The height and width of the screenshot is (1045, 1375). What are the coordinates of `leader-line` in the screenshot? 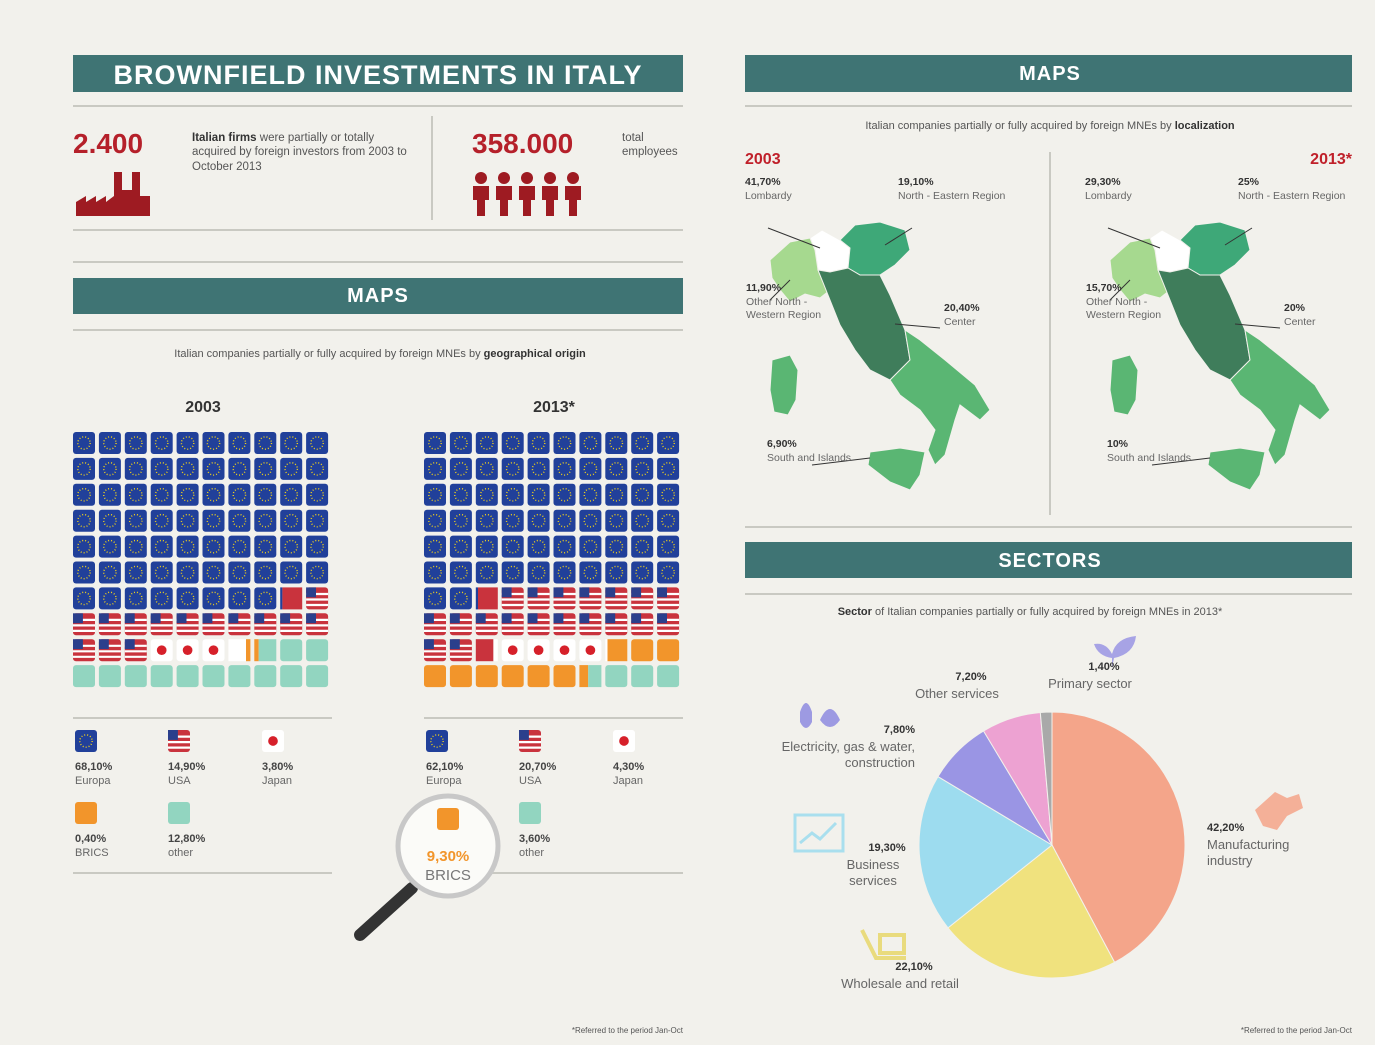 It's located at (794, 238).